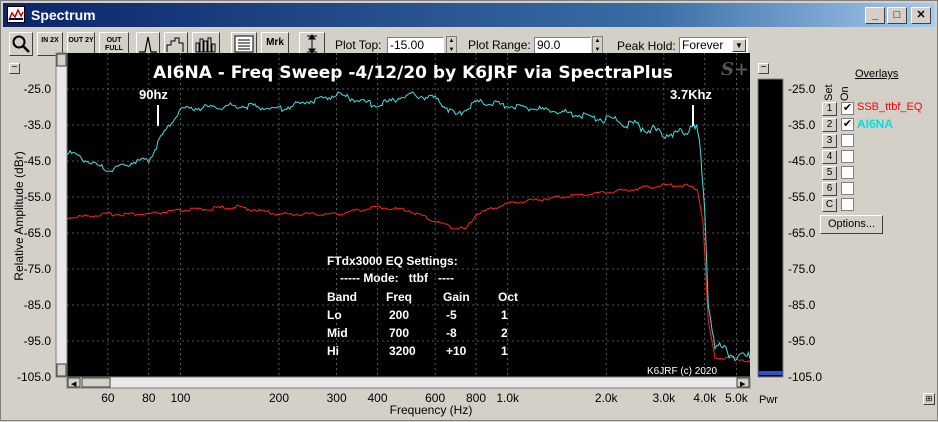  I want to click on settings-cell: +10, so click(456, 351).